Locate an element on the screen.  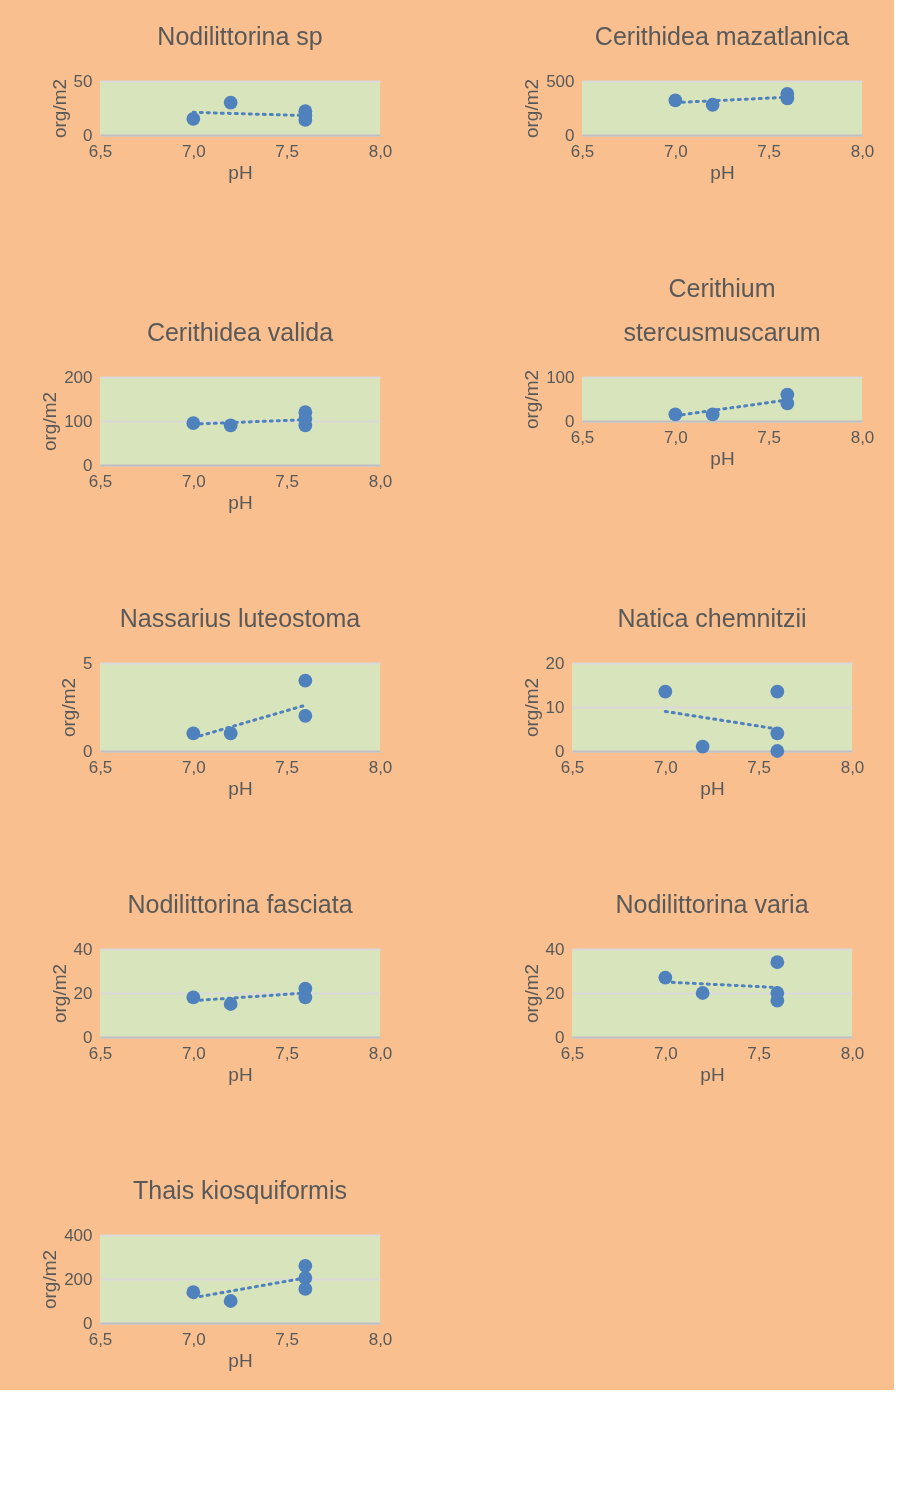
chart-title: Nodilittorina sp is located at coordinates (240, 36).